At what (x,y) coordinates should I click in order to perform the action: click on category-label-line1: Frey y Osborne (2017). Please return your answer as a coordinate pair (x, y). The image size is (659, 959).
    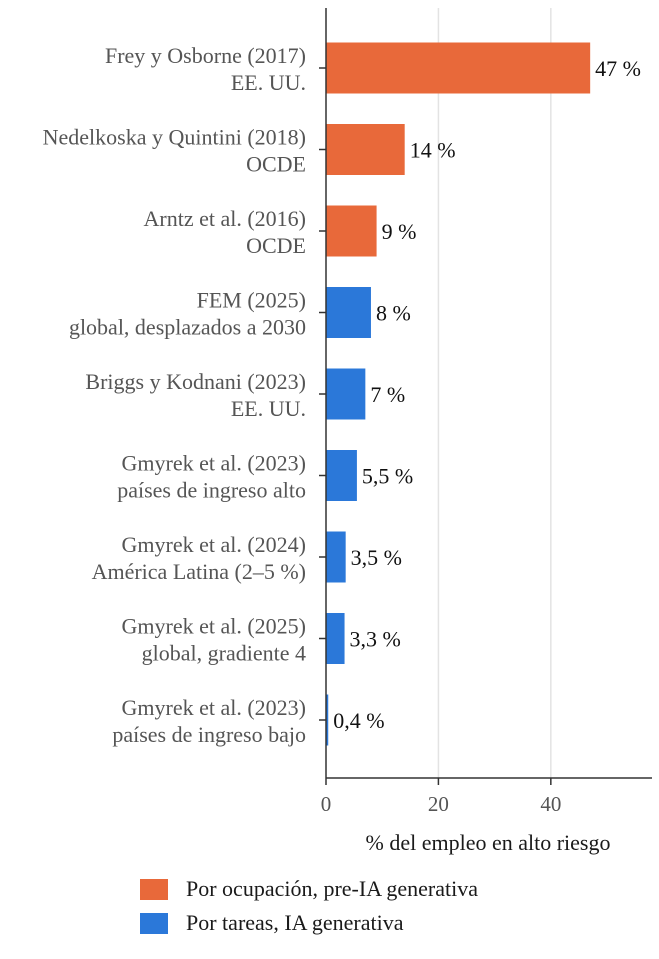
    Looking at the image, I should click on (205, 55).